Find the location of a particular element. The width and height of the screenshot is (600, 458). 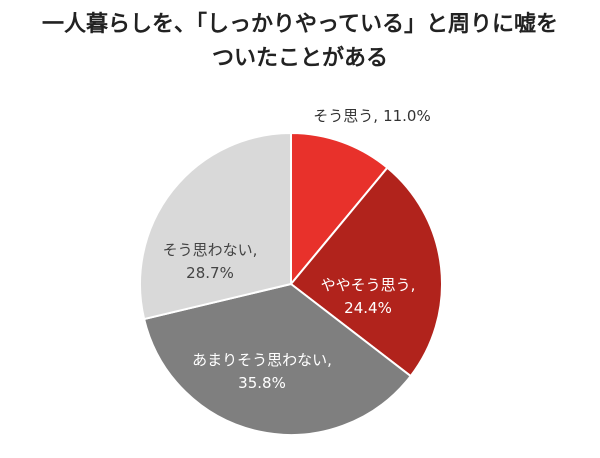

data-label: そう思わない, 28.7% is located at coordinates (210, 261).